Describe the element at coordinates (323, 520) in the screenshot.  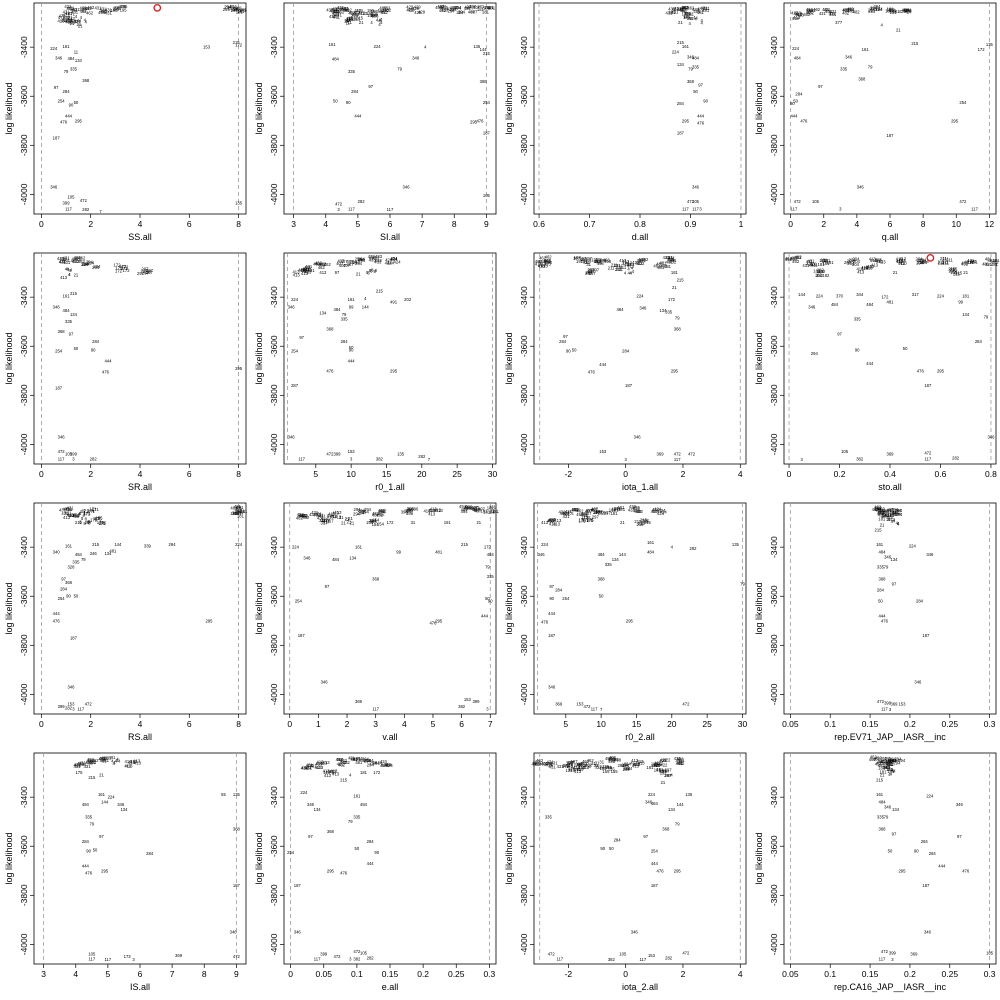
I see `data-point-label: 317` at that location.